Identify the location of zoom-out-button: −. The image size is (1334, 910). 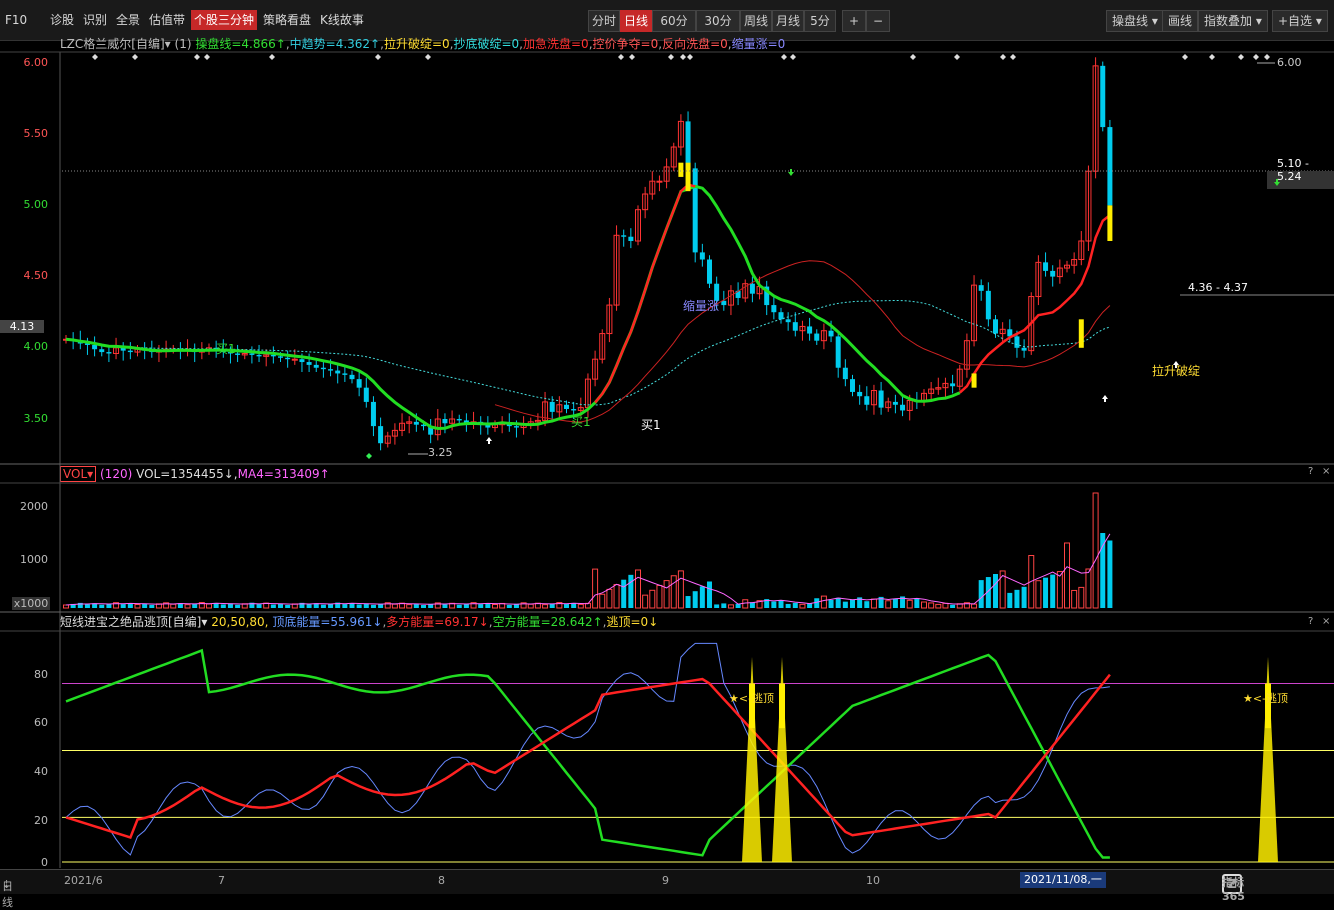
(878, 21).